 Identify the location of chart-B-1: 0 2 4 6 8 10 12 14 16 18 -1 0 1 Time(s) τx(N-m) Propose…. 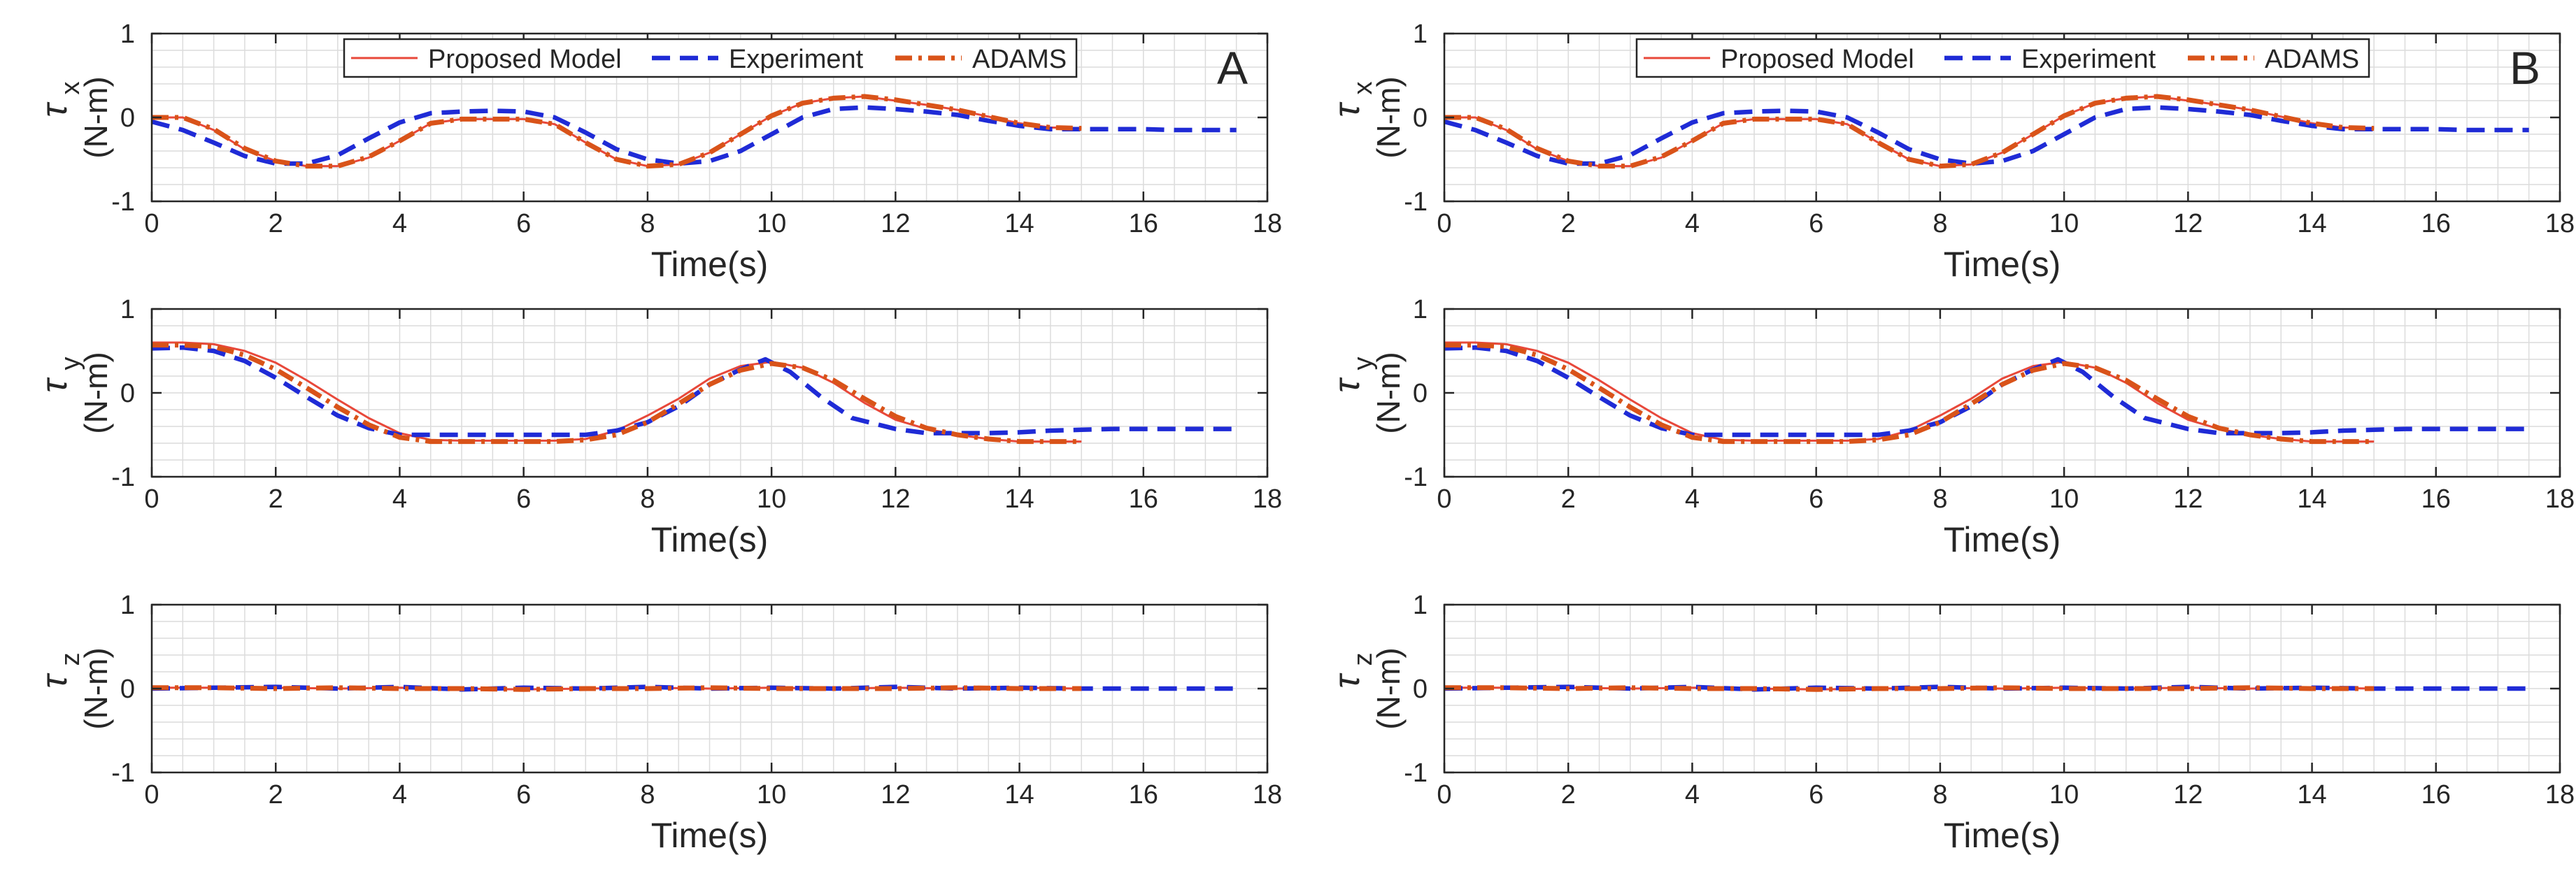
(1951, 152).